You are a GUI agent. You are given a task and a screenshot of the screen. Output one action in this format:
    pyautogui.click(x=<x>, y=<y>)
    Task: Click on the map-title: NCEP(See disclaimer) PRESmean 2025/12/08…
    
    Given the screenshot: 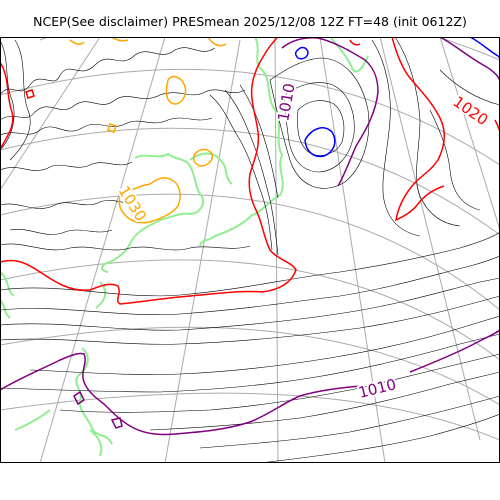 What is the action you would take?
    pyautogui.click(x=250, y=21)
    